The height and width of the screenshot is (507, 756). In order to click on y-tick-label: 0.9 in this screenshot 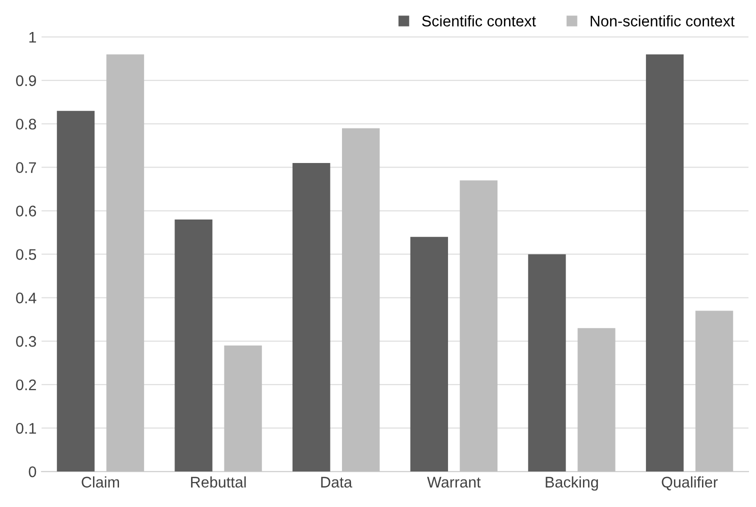, I will do `click(26, 80)`.